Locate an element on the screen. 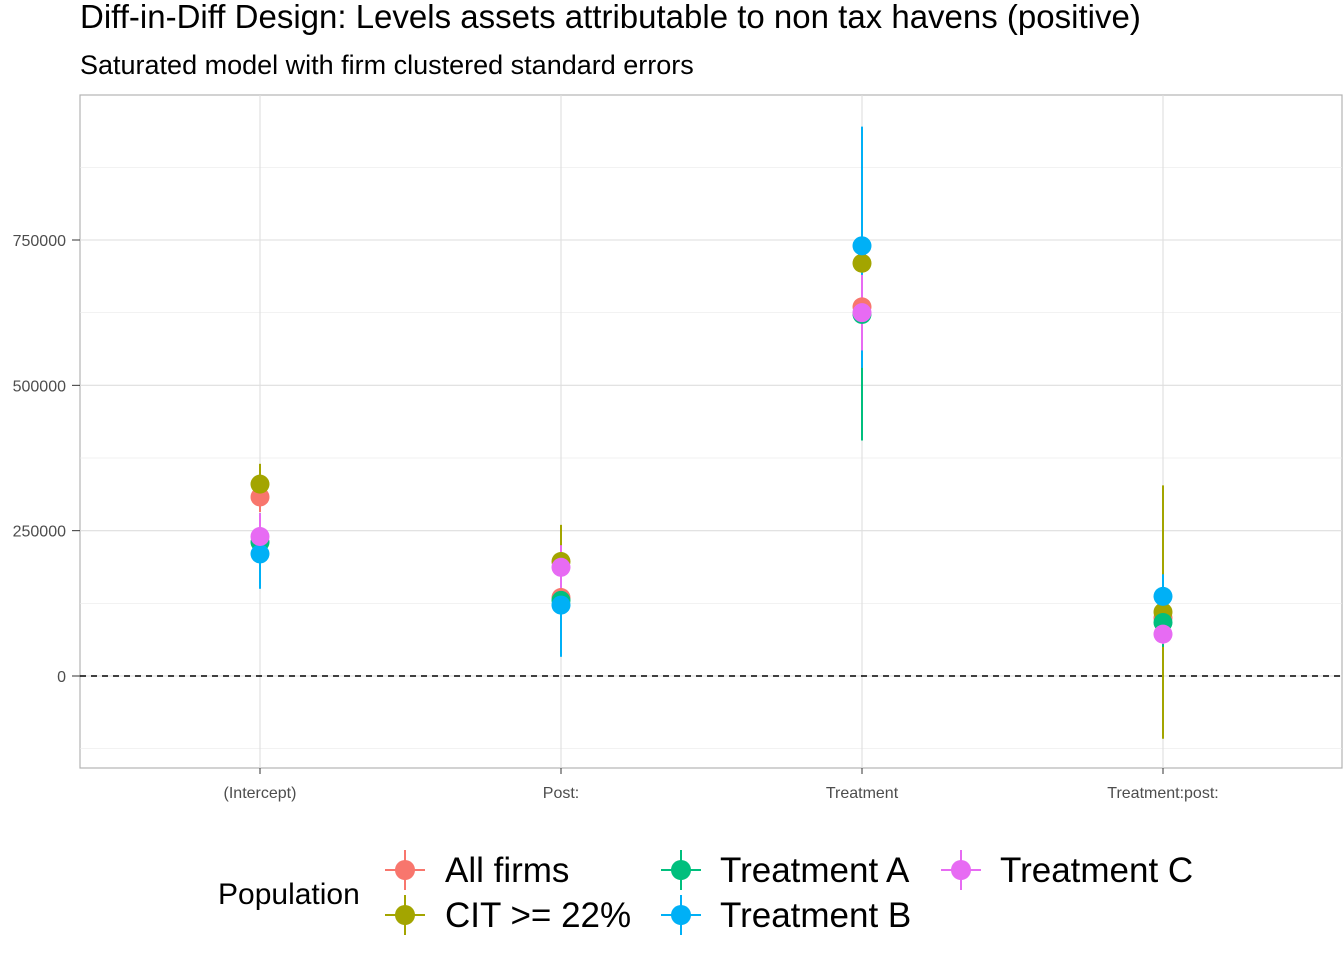  legend-item: CIT >= 22% is located at coordinates (508, 915).